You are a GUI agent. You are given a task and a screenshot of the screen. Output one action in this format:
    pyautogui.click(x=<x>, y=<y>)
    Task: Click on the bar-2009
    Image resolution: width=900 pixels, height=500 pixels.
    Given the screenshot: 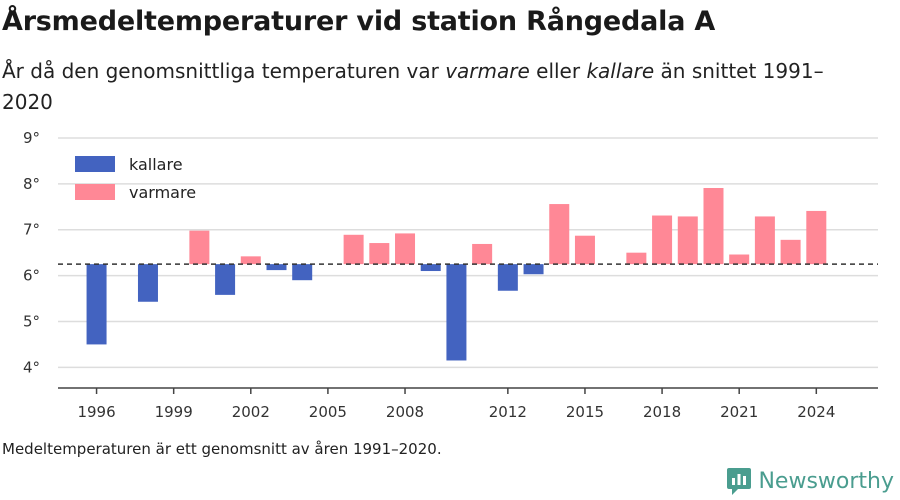 What is the action you would take?
    pyautogui.click(x=430, y=268)
    